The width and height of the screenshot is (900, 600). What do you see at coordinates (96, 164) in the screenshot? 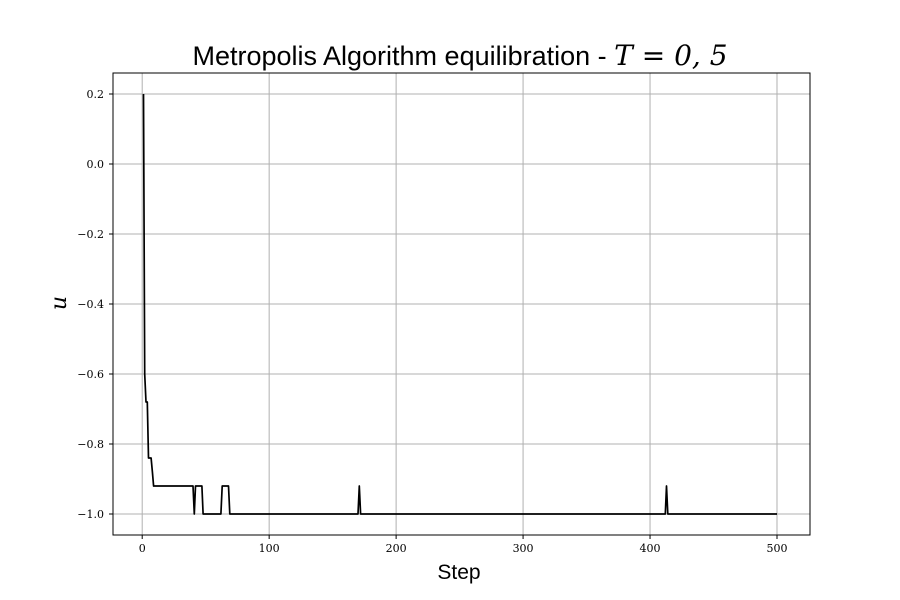
I see `y-tick-label: 0.0` at bounding box center [96, 164].